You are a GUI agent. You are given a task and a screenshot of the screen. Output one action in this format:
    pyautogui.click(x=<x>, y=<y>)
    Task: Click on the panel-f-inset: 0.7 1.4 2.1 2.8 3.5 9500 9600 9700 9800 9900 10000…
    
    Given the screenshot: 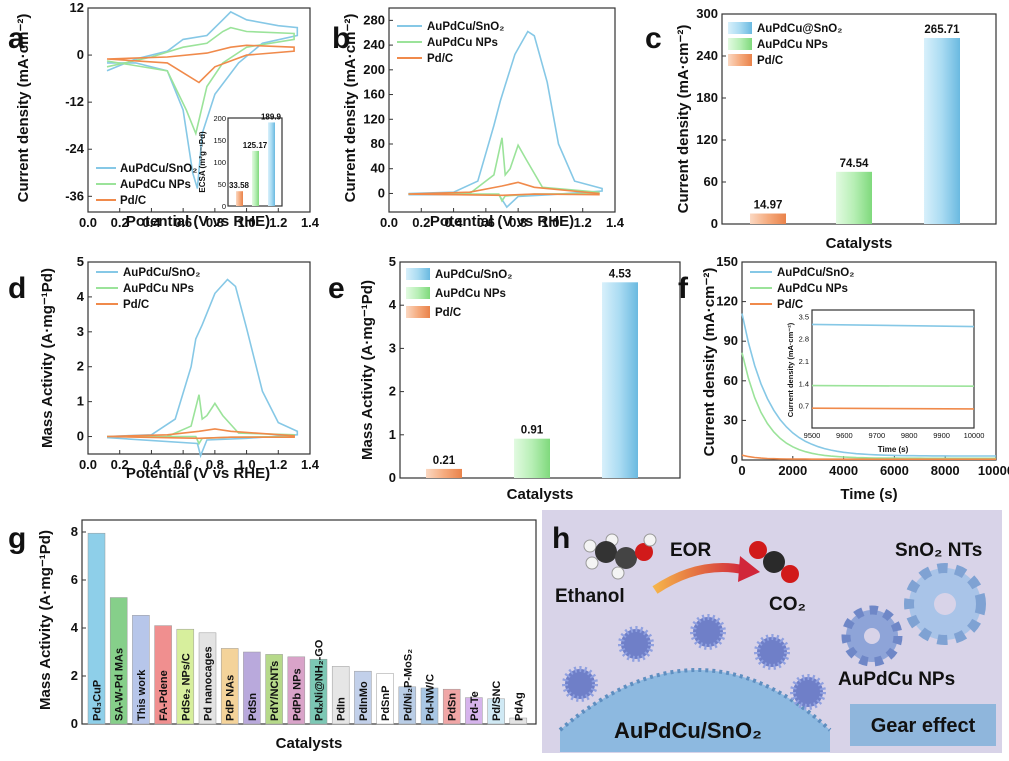 What is the action you would take?
    pyautogui.click(x=885, y=381)
    